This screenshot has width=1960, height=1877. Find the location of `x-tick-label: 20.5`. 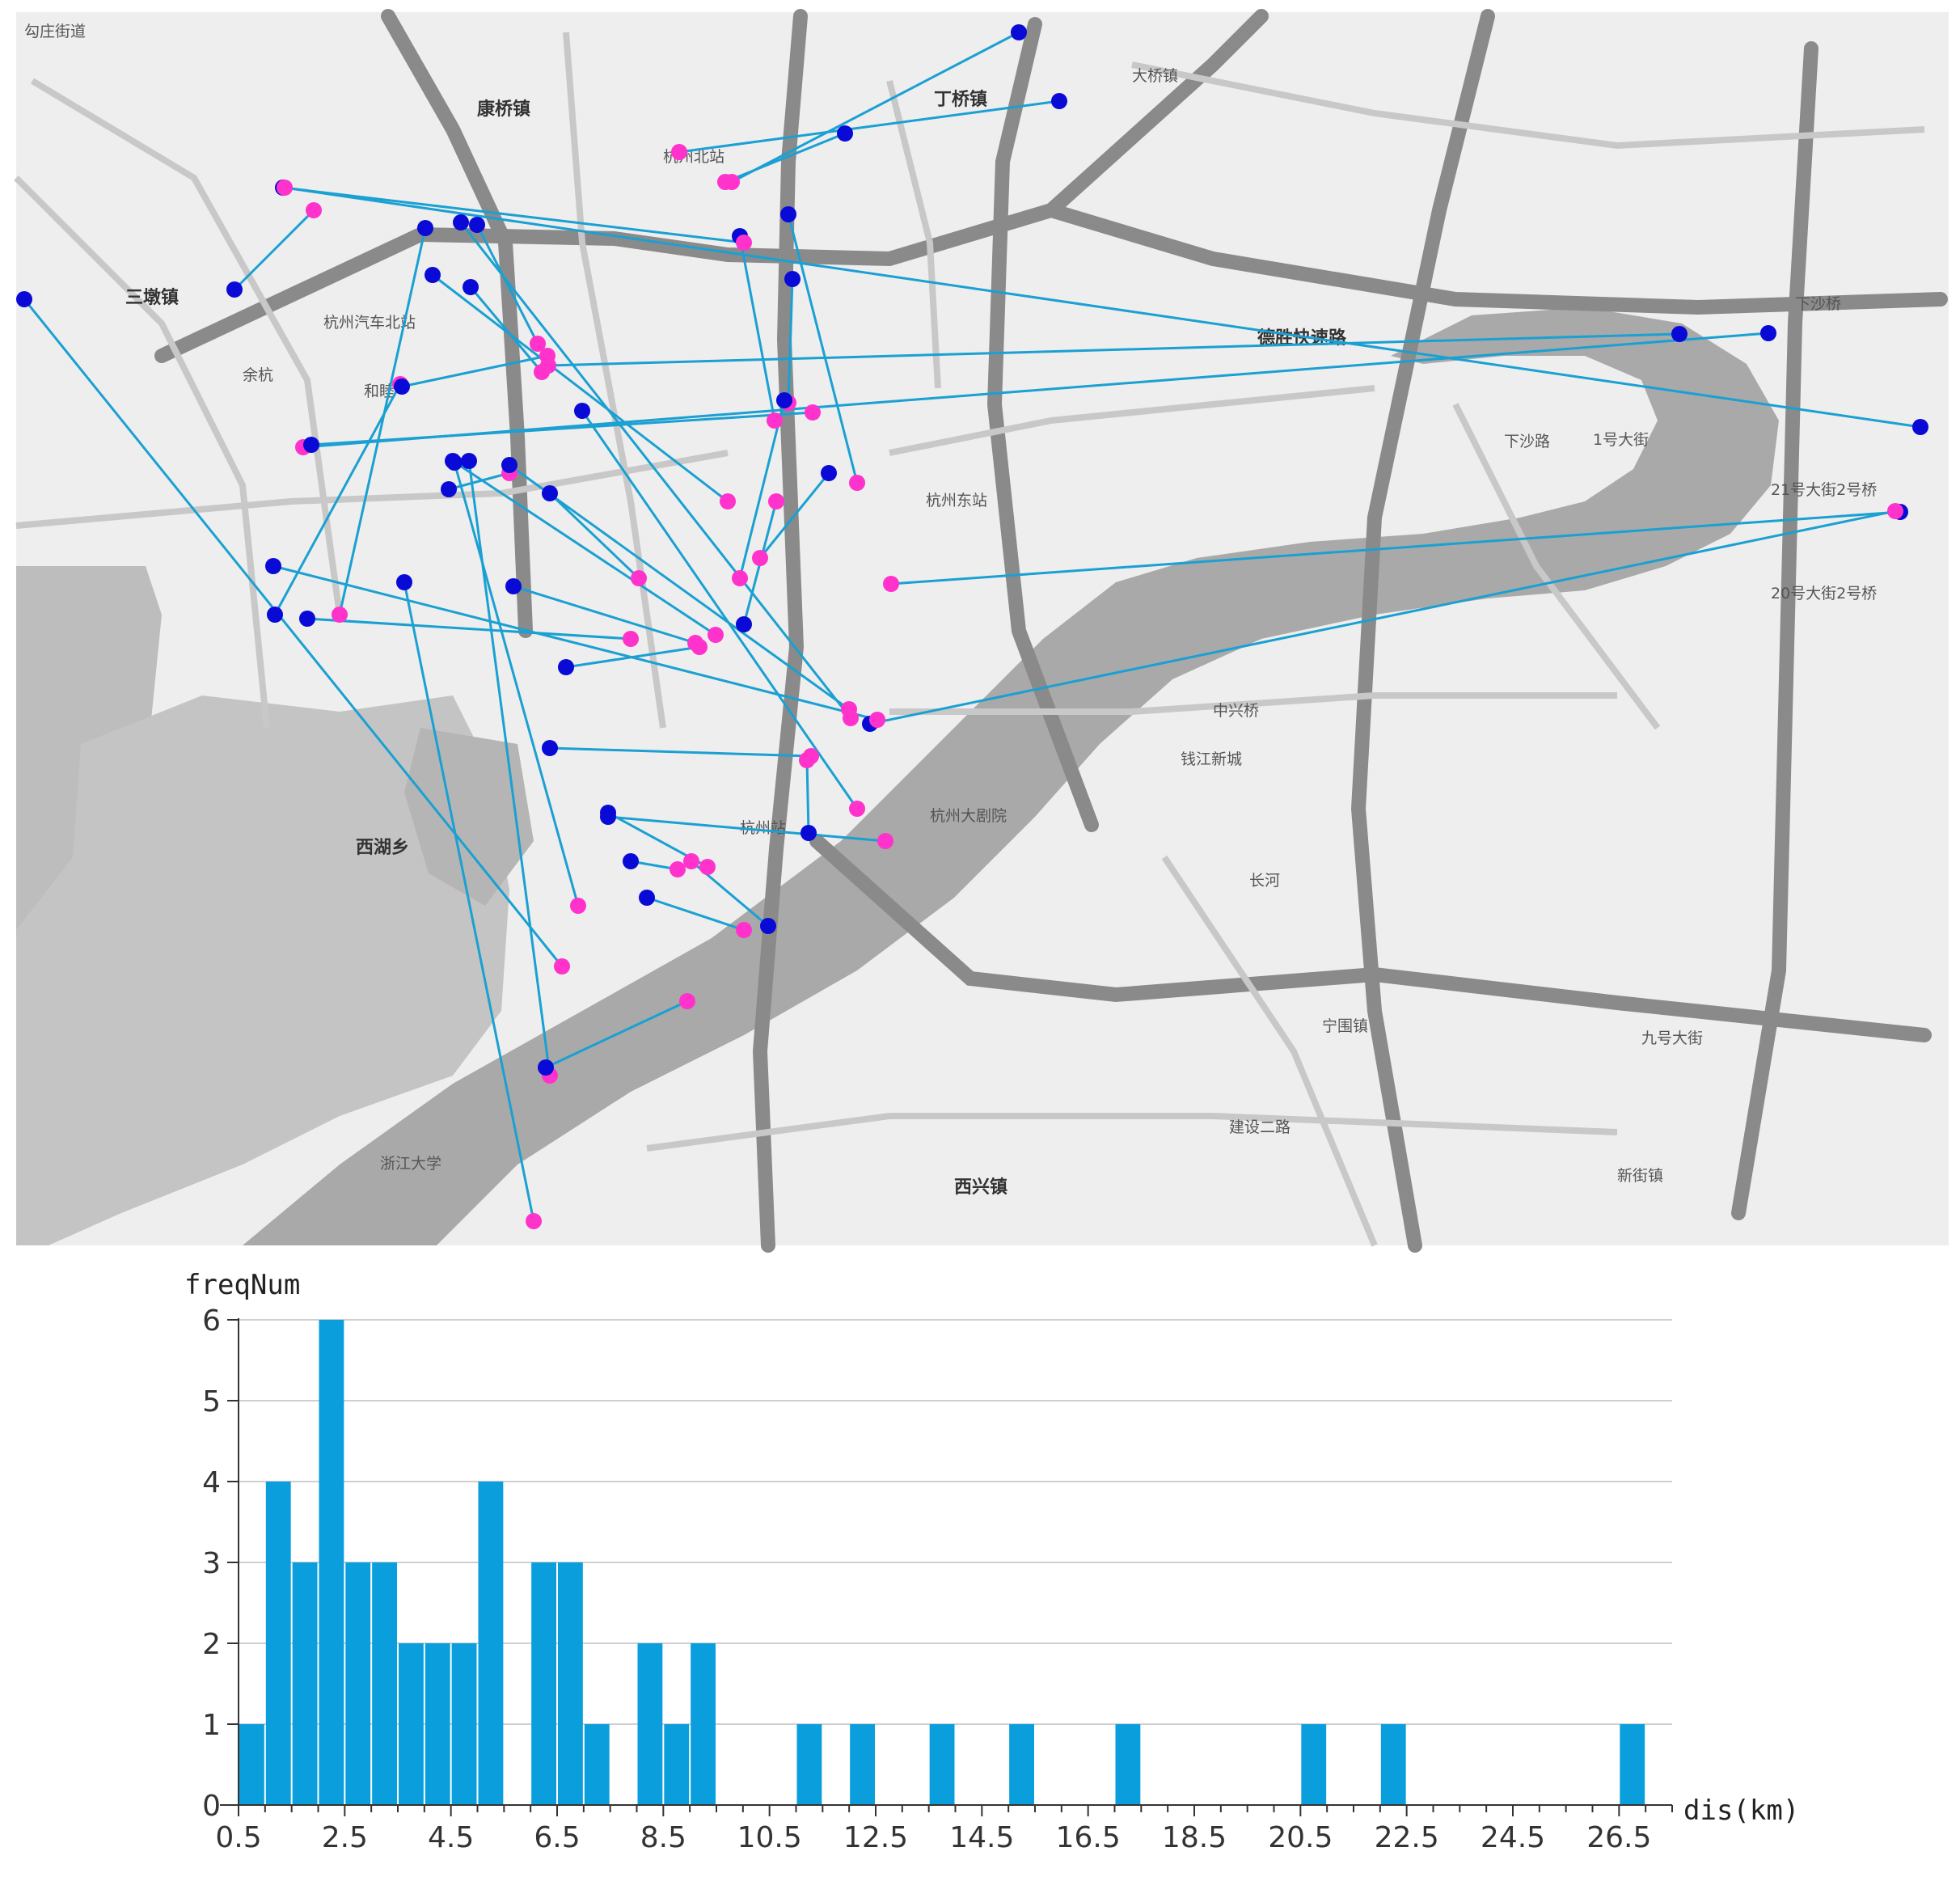

x-tick-label: 20.5 is located at coordinates (1300, 1837).